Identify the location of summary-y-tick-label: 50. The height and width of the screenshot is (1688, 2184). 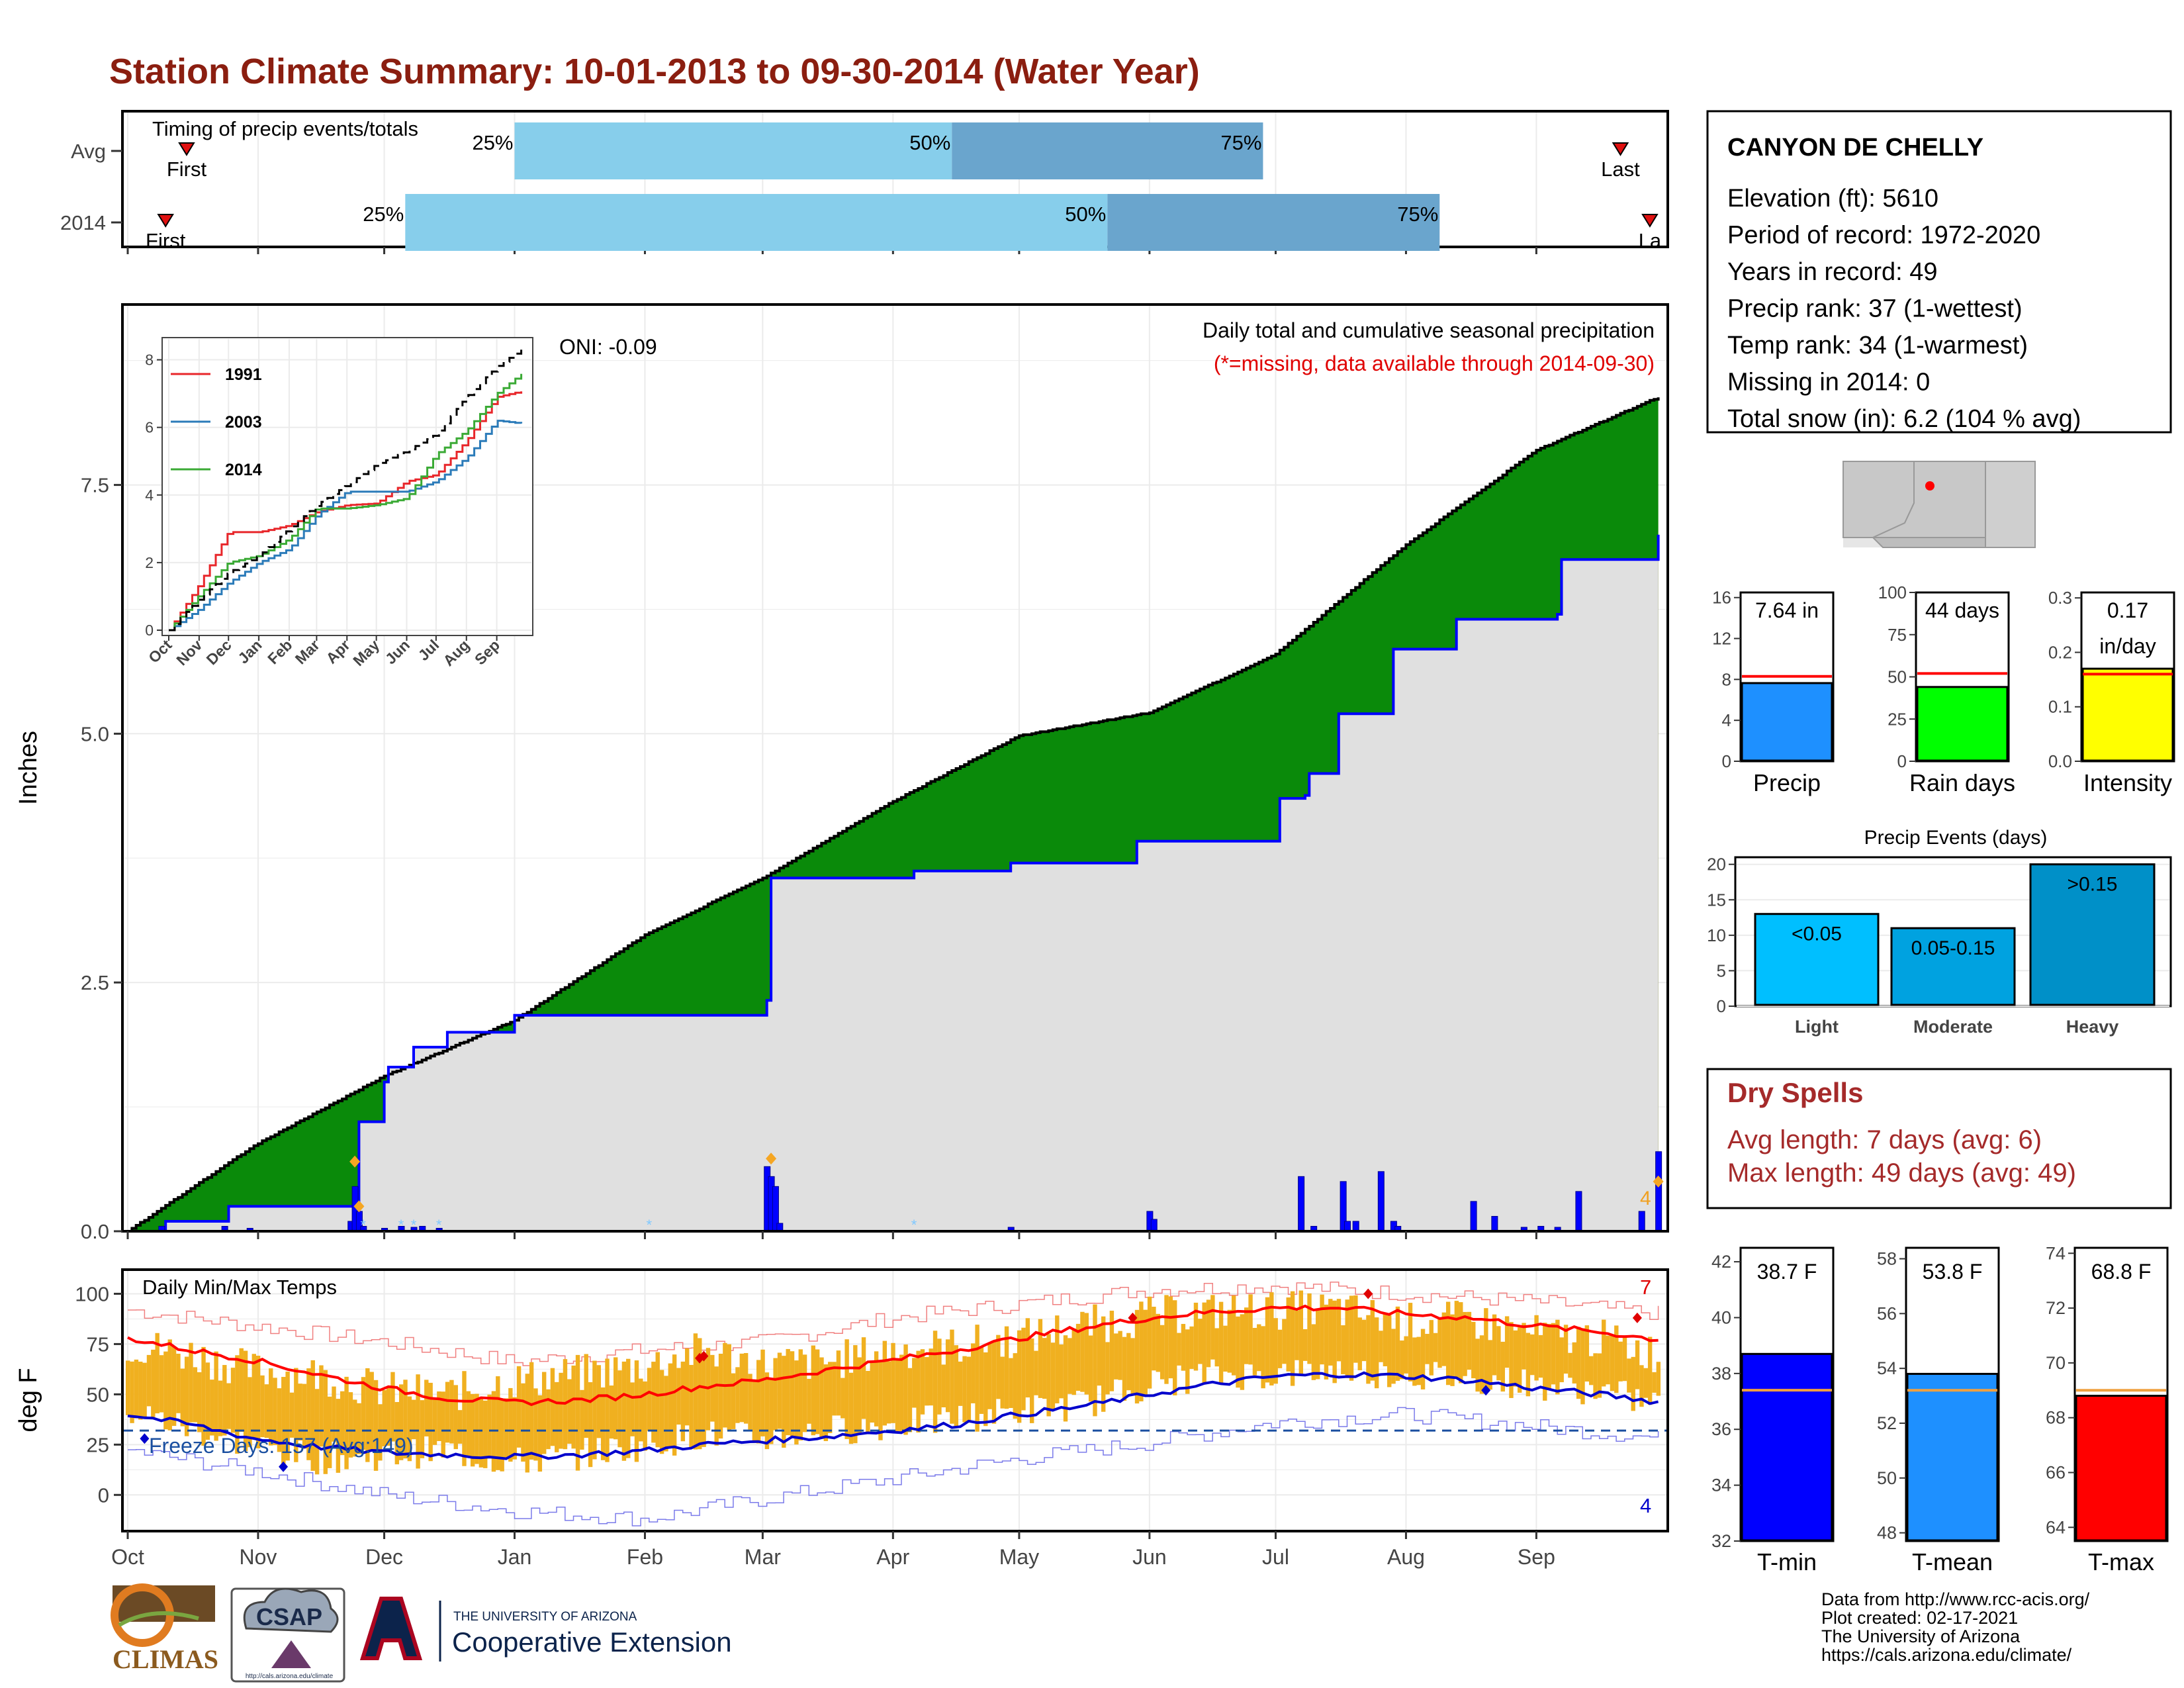
(1897, 677).